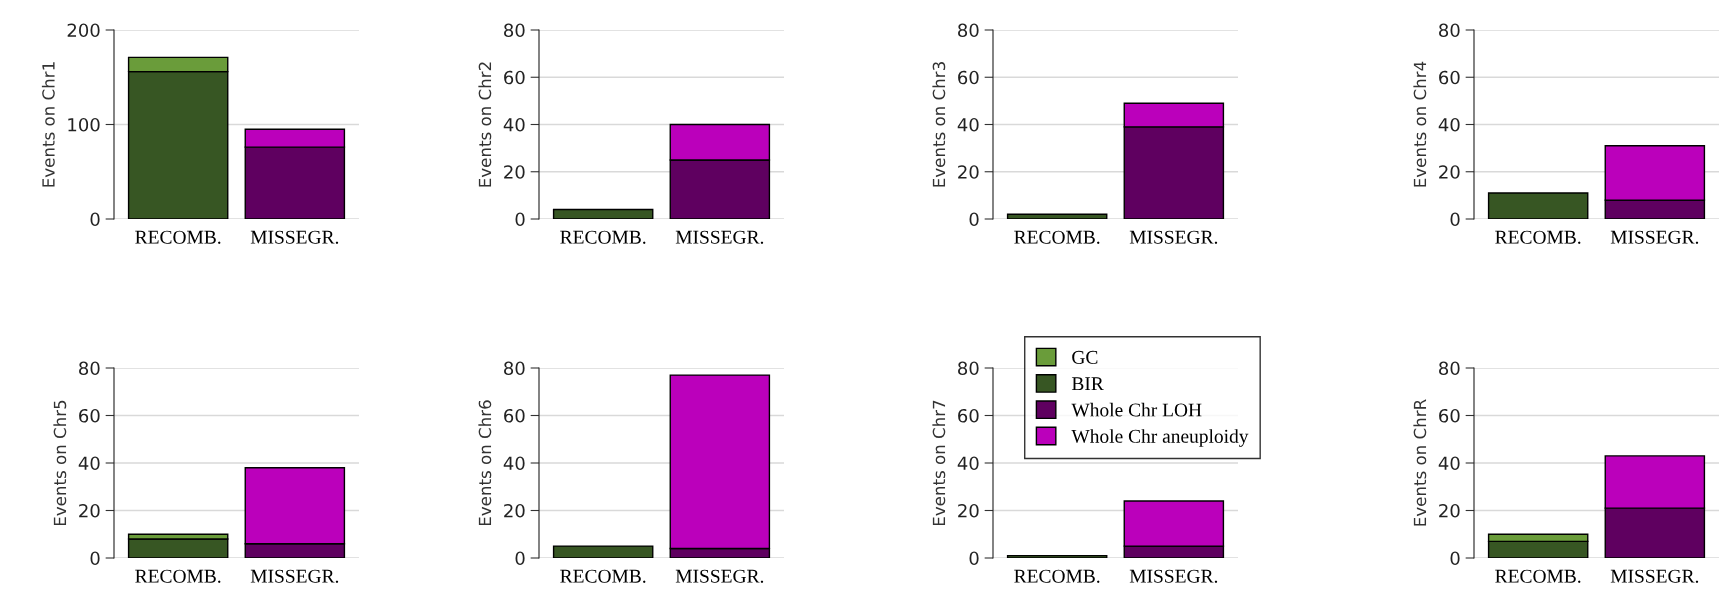  Describe the element at coordinates (1085, 357) in the screenshot. I see `legend-label: GC` at that location.